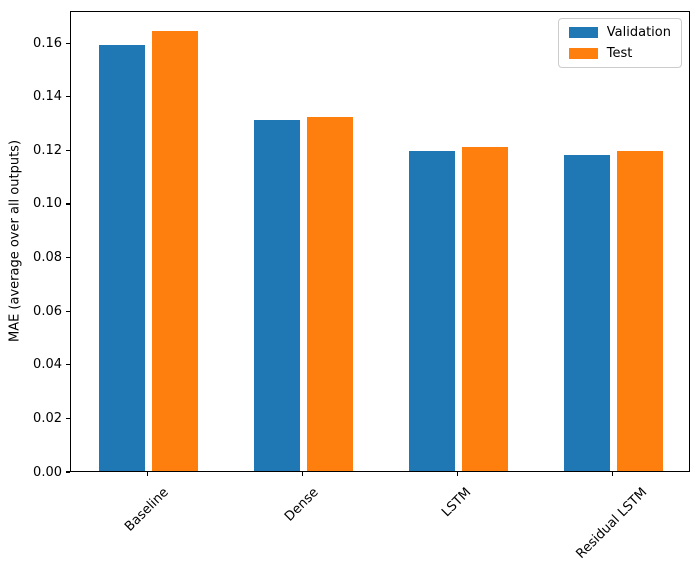 This screenshot has height=572, width=700. What do you see at coordinates (583, 53) in the screenshot?
I see `legend-swatch-test` at bounding box center [583, 53].